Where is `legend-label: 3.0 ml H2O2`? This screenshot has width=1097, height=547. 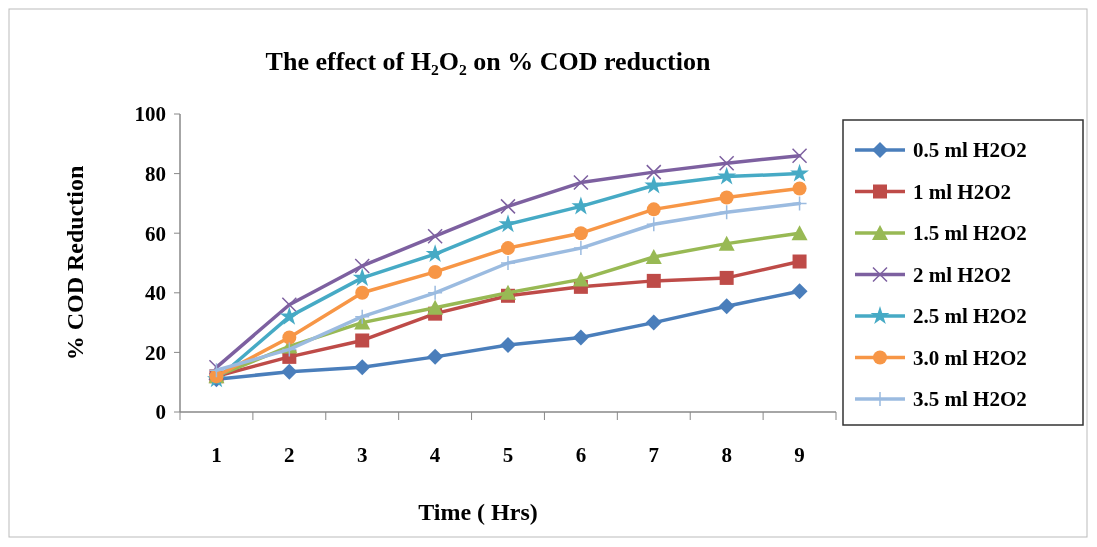
legend-label: 3.0 ml H2O2 is located at coordinates (970, 357).